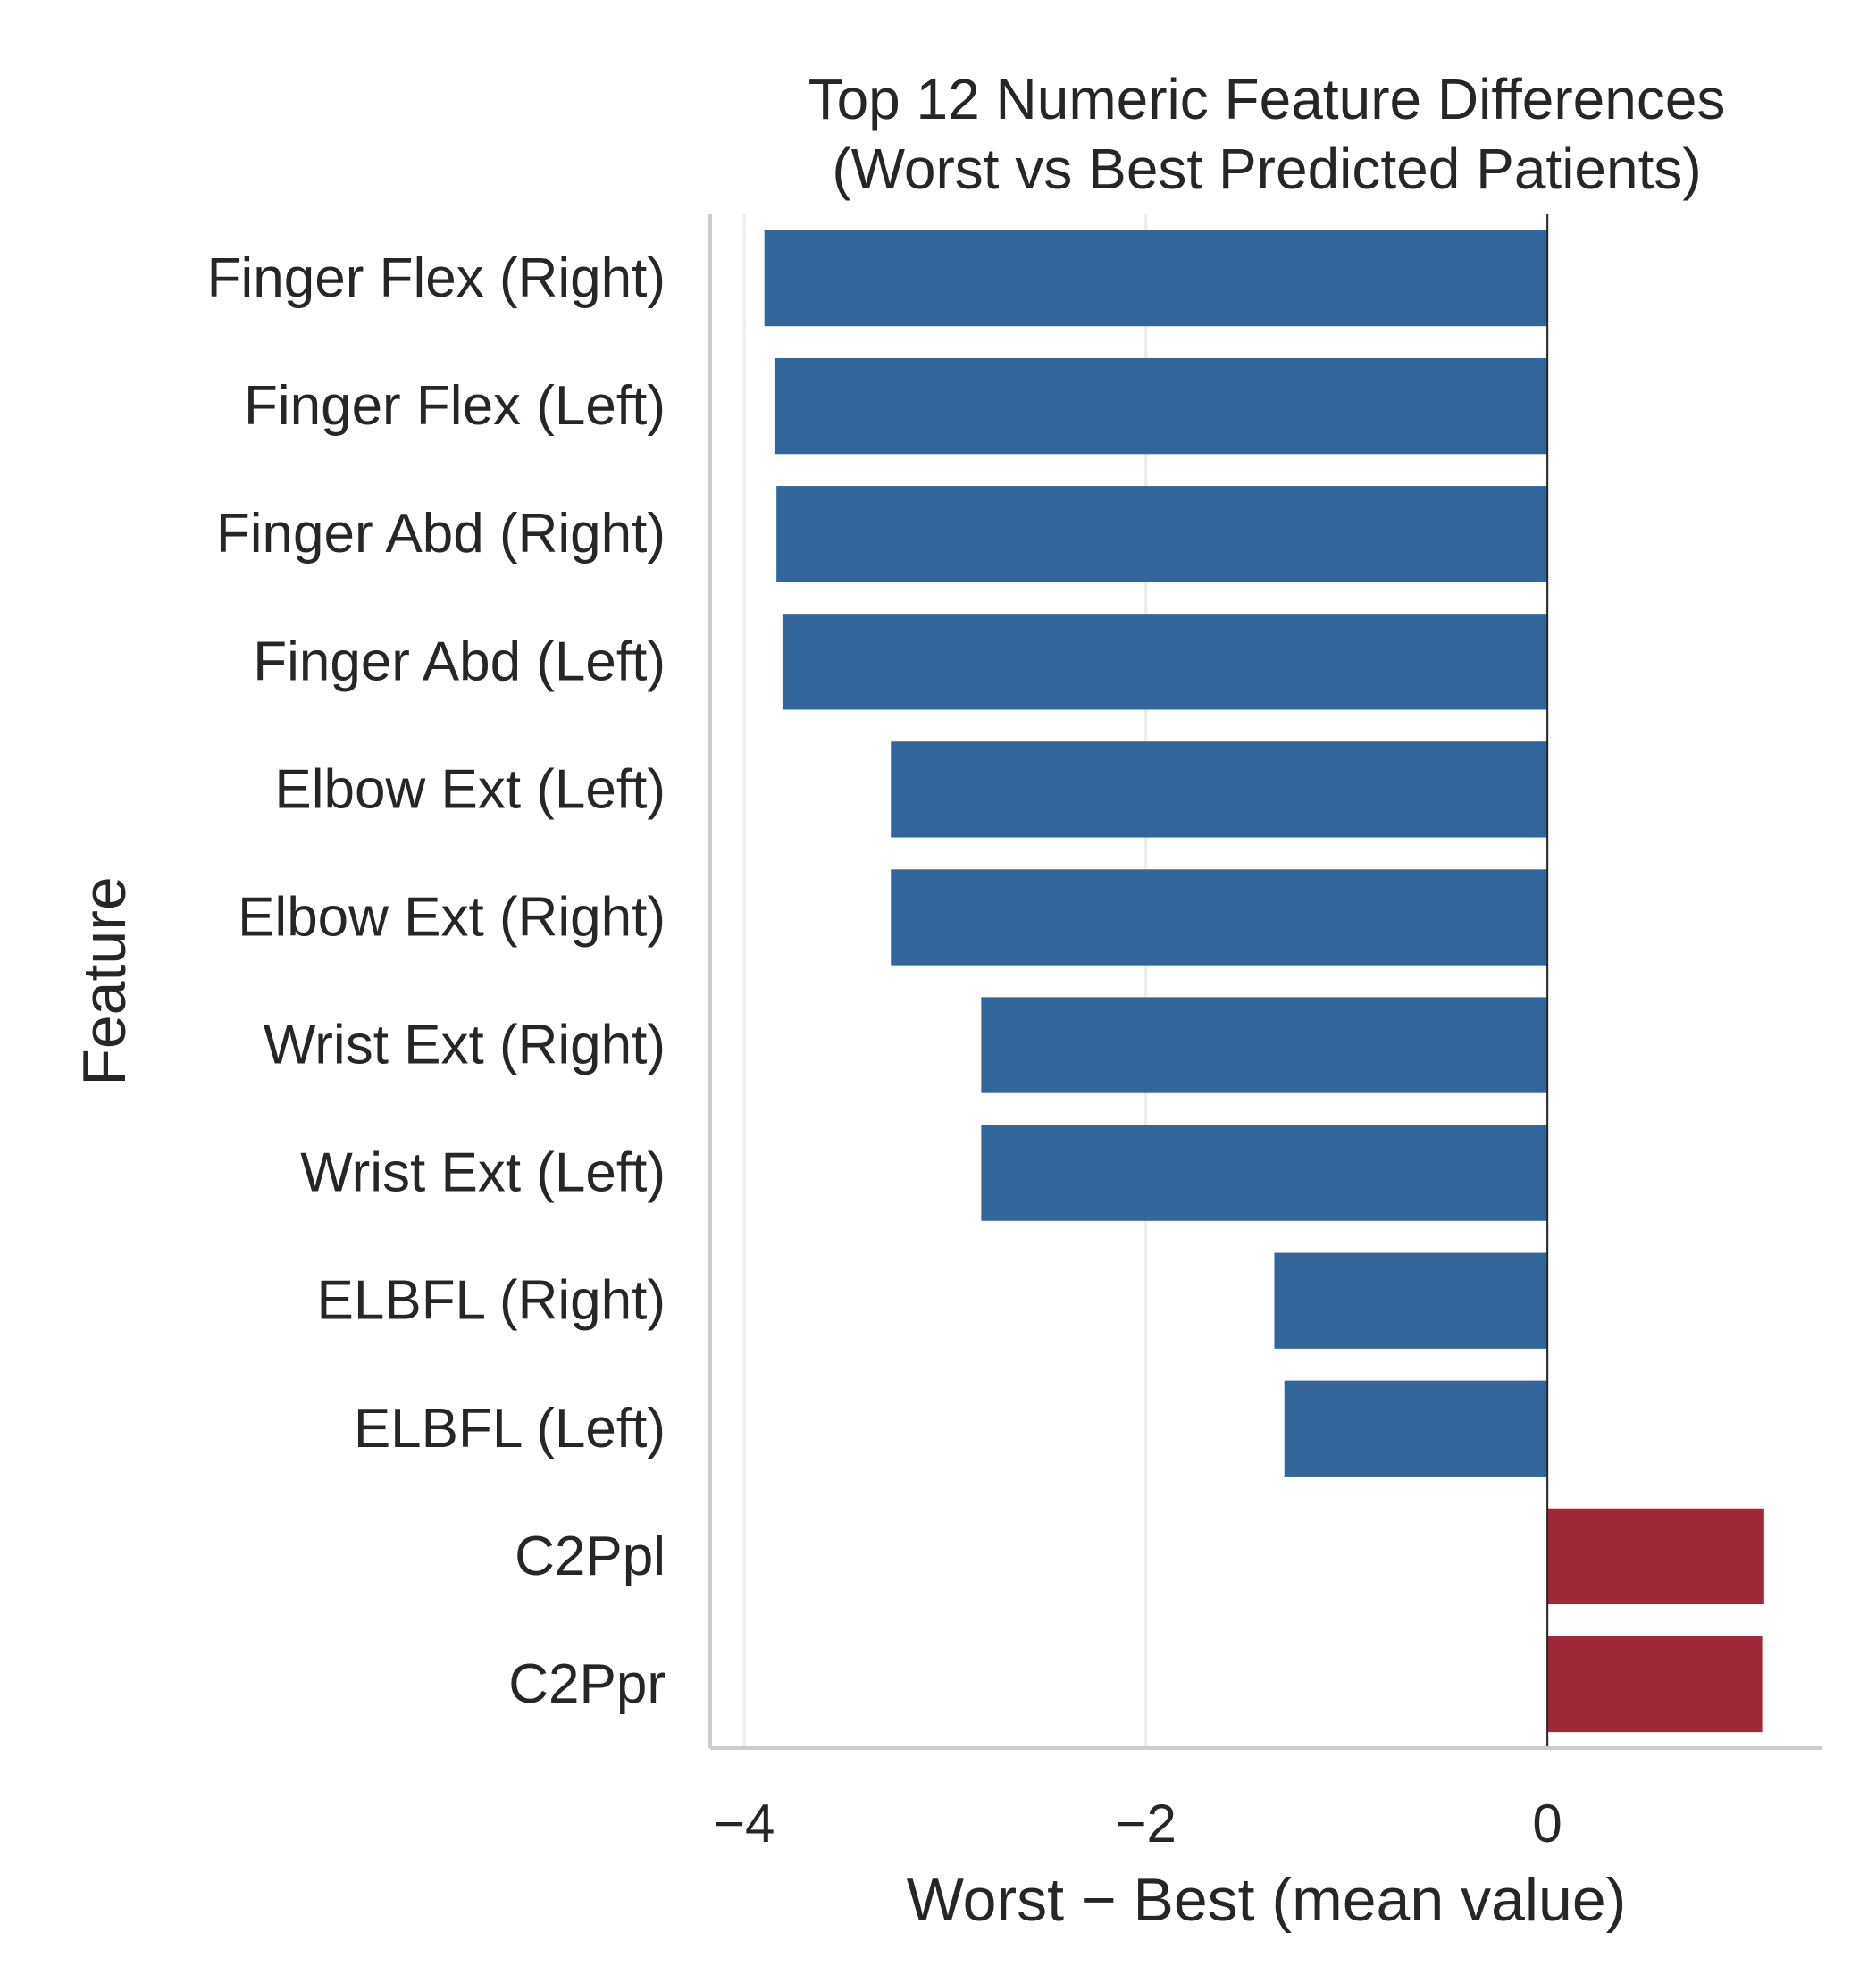 The height and width of the screenshot is (1983, 1876). Describe the element at coordinates (510, 1429) in the screenshot. I see `category-label-9: ELBFL (Left)` at that location.